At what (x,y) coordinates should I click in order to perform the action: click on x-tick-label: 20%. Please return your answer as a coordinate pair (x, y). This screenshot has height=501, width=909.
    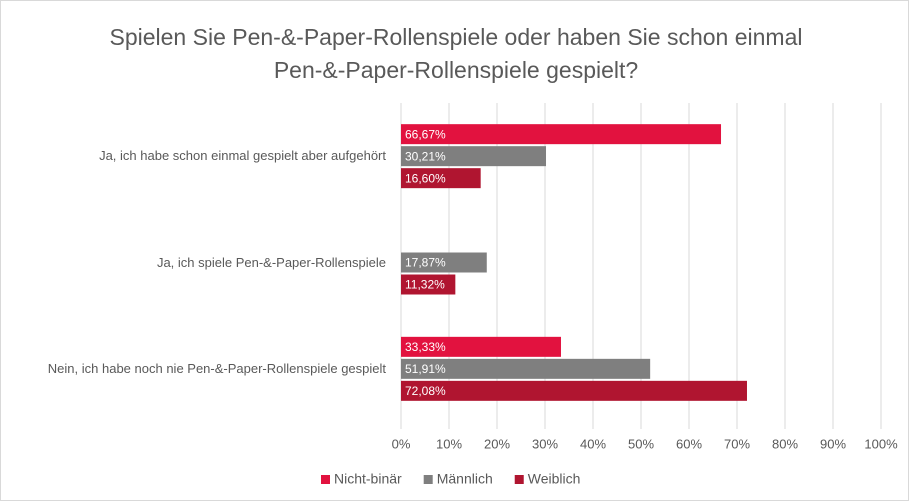
    Looking at the image, I should click on (497, 443).